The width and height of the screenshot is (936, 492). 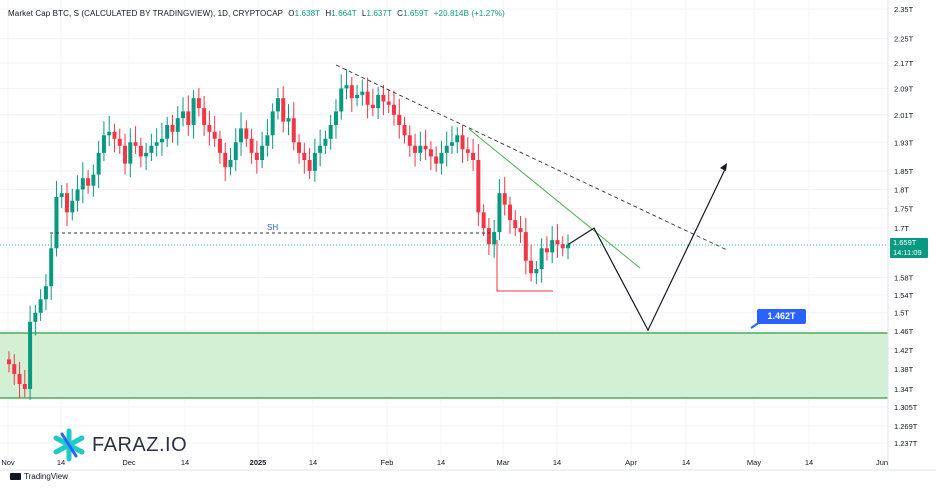 I want to click on y-tick-label: 1.38T, so click(x=904, y=369).